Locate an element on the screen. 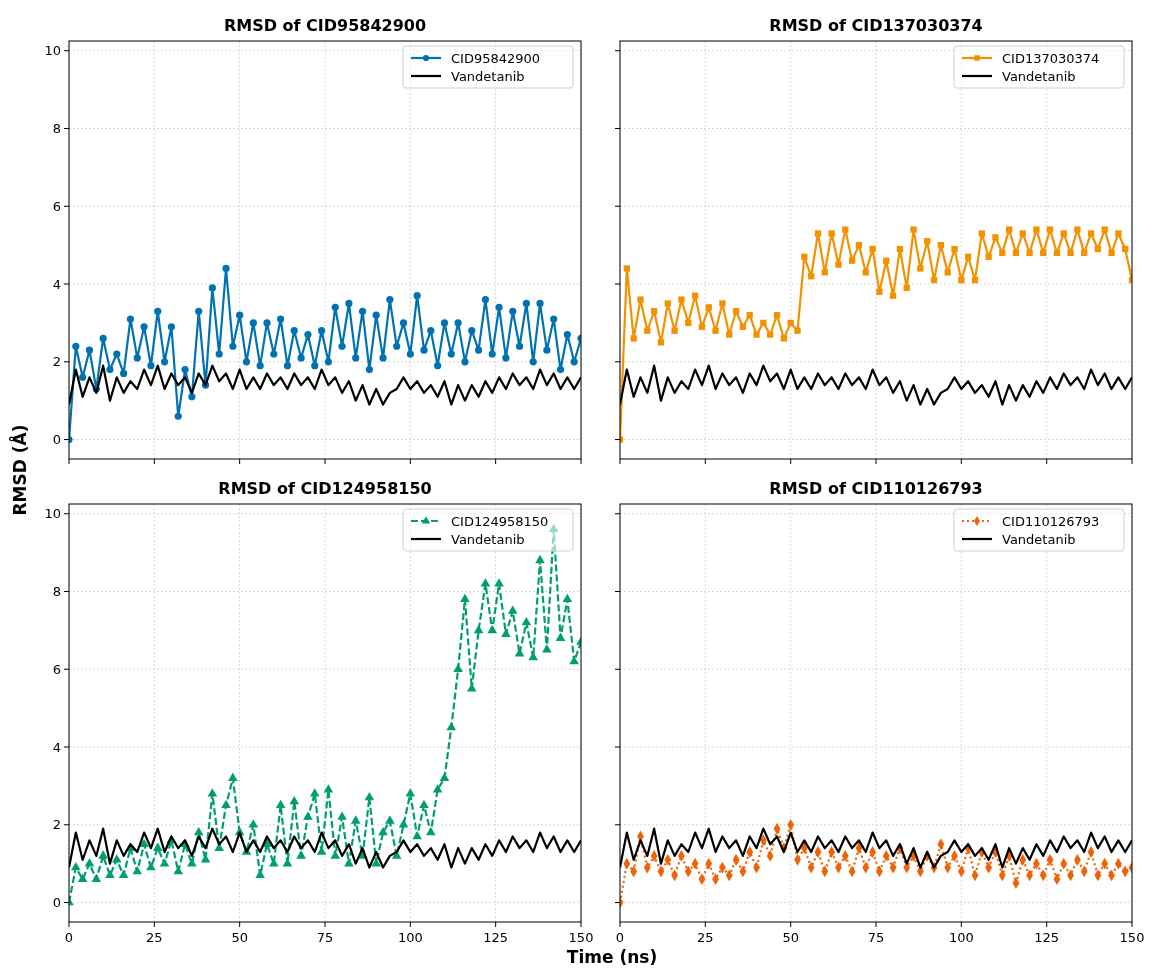  x-axis-title: Time (ns) is located at coordinates (612, 957).